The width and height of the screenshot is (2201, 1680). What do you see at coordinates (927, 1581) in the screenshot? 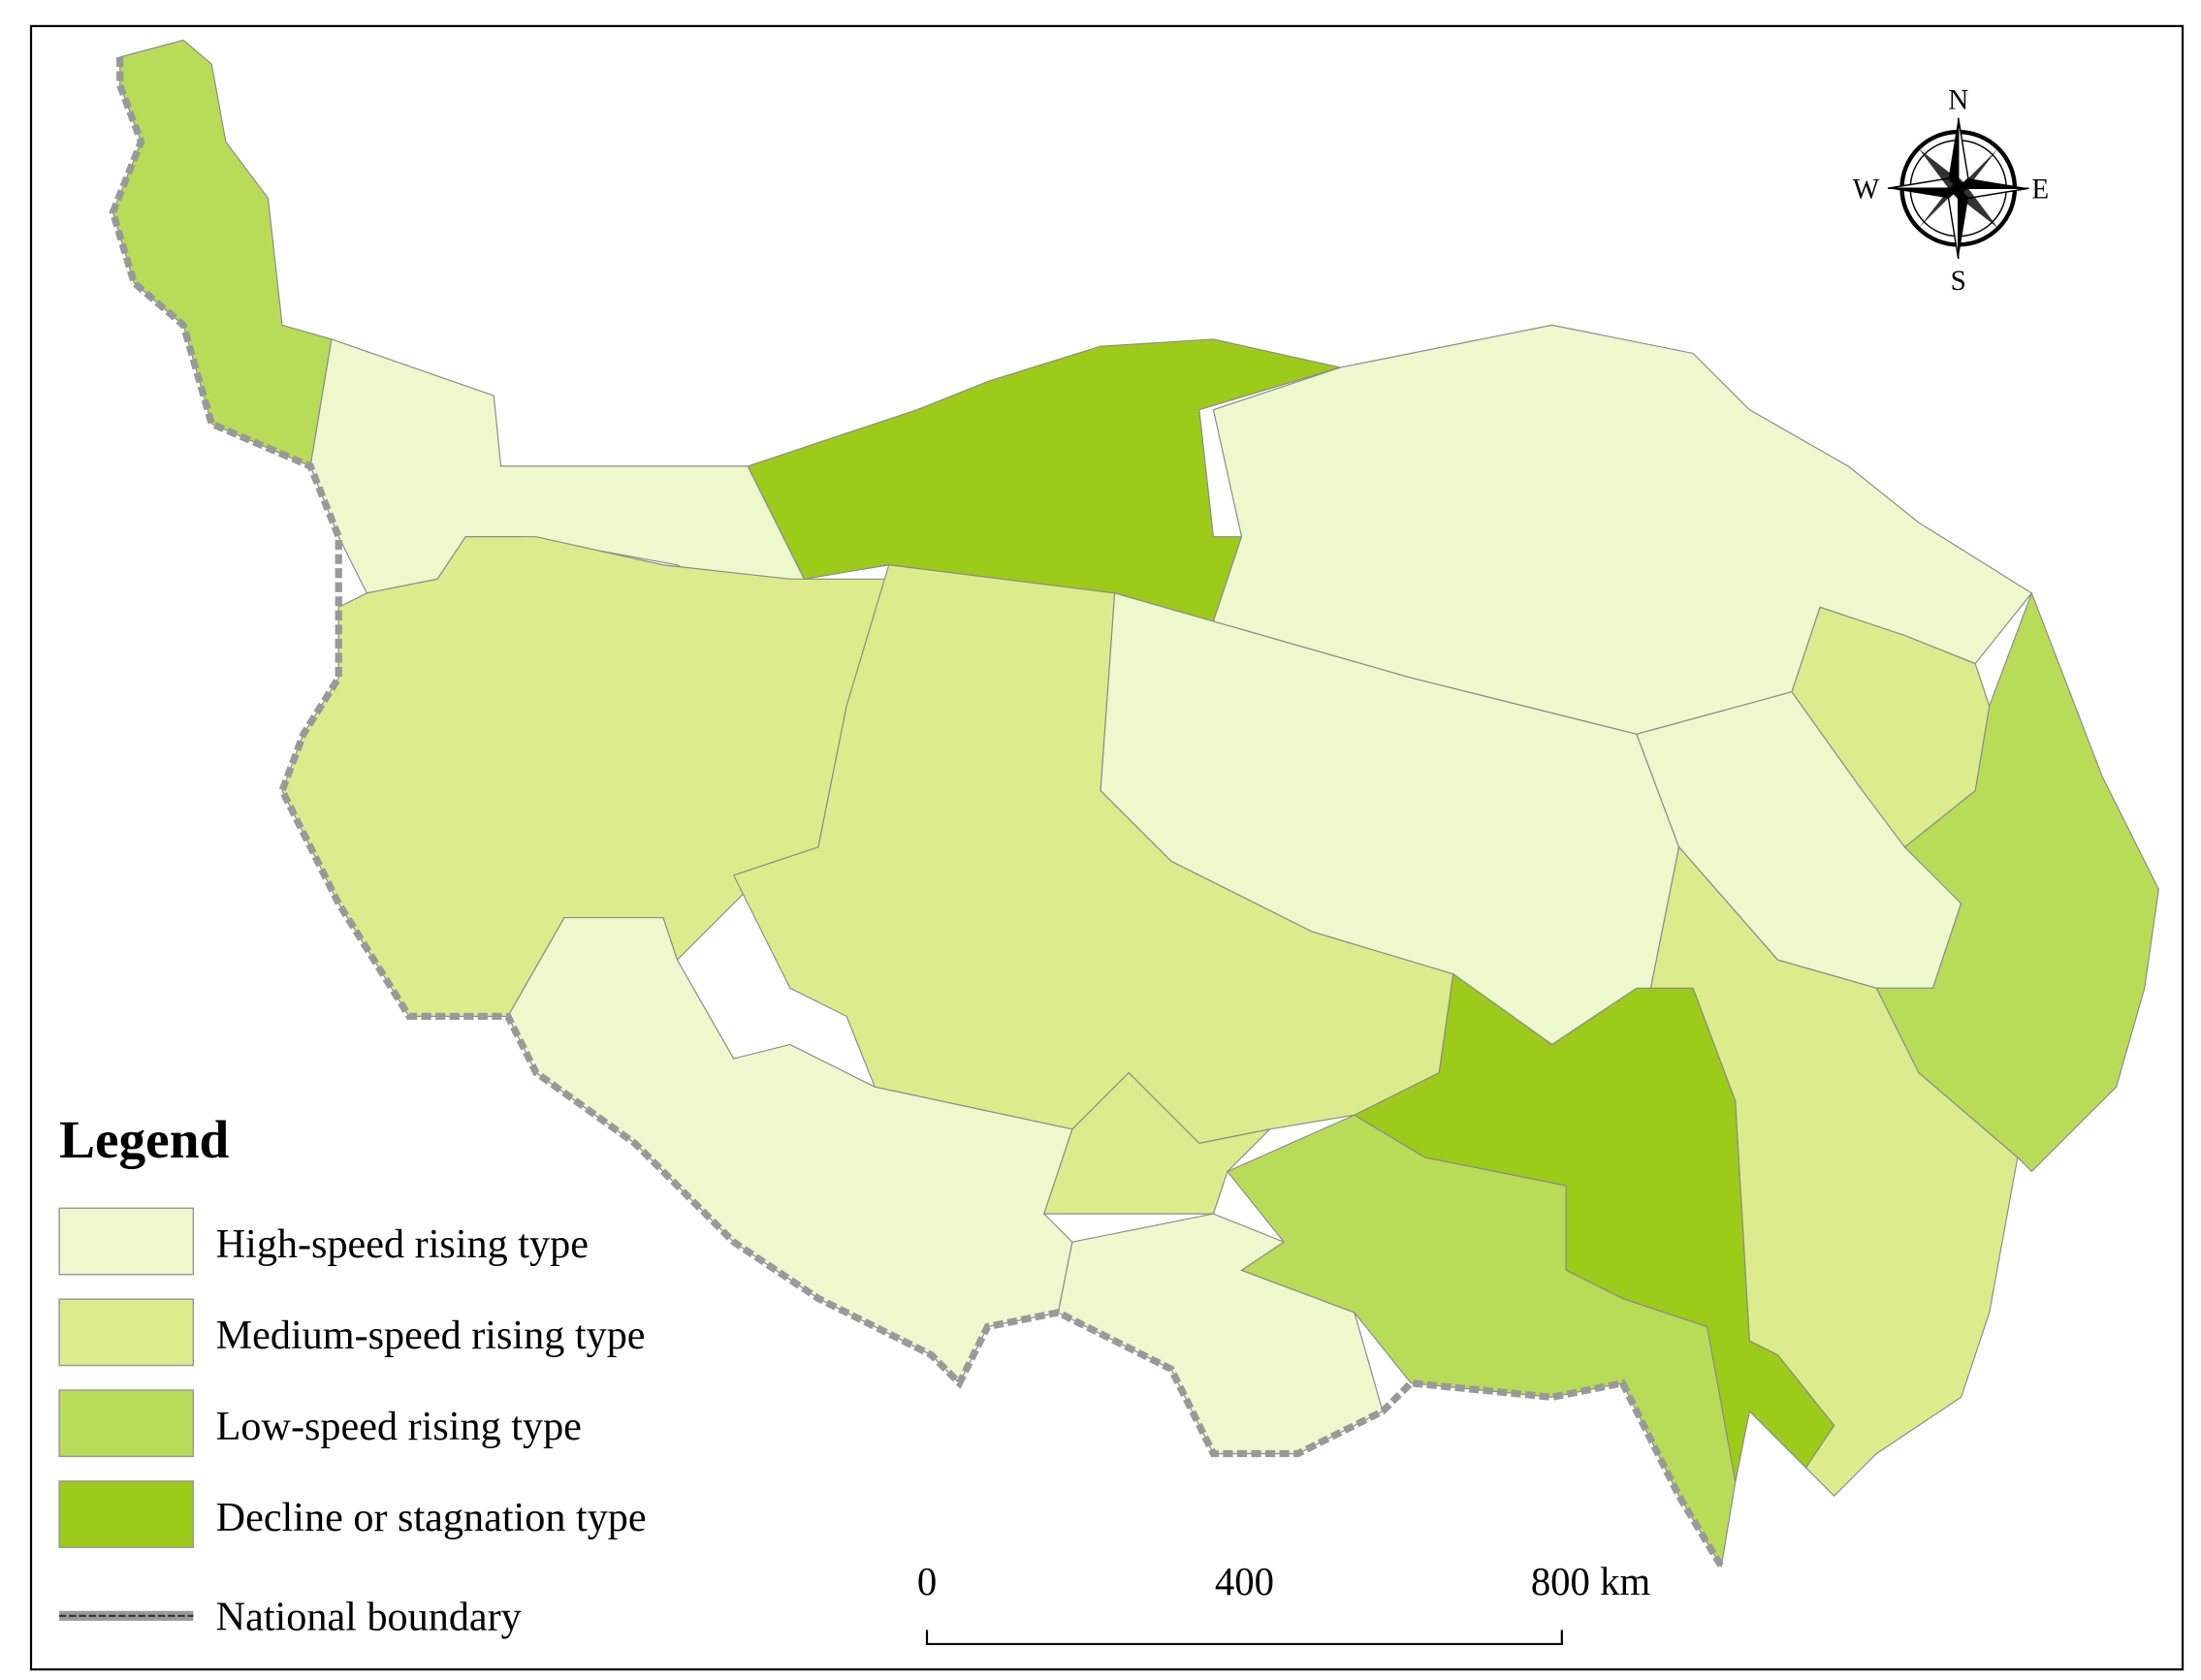
I see `scale-label: 0` at bounding box center [927, 1581].